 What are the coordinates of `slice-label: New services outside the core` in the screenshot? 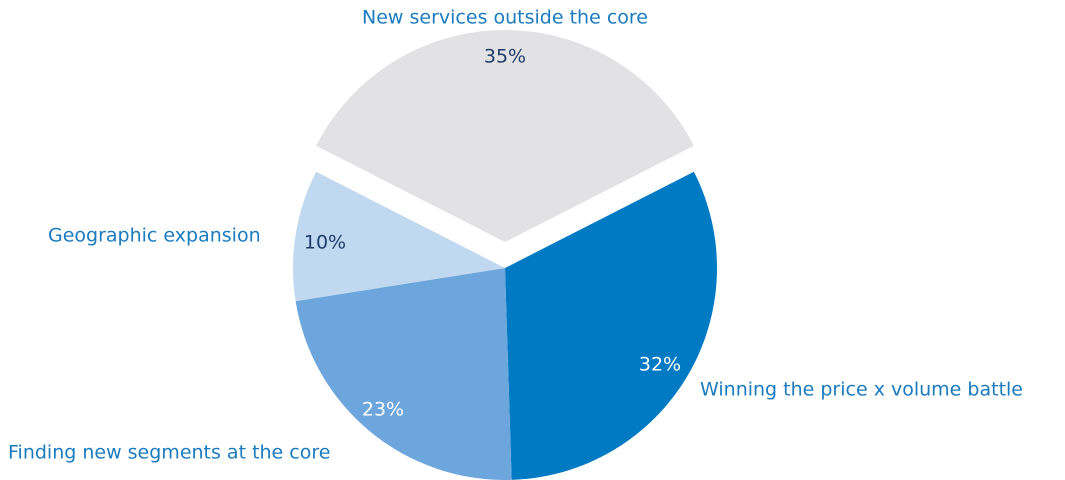 It's located at (505, 18).